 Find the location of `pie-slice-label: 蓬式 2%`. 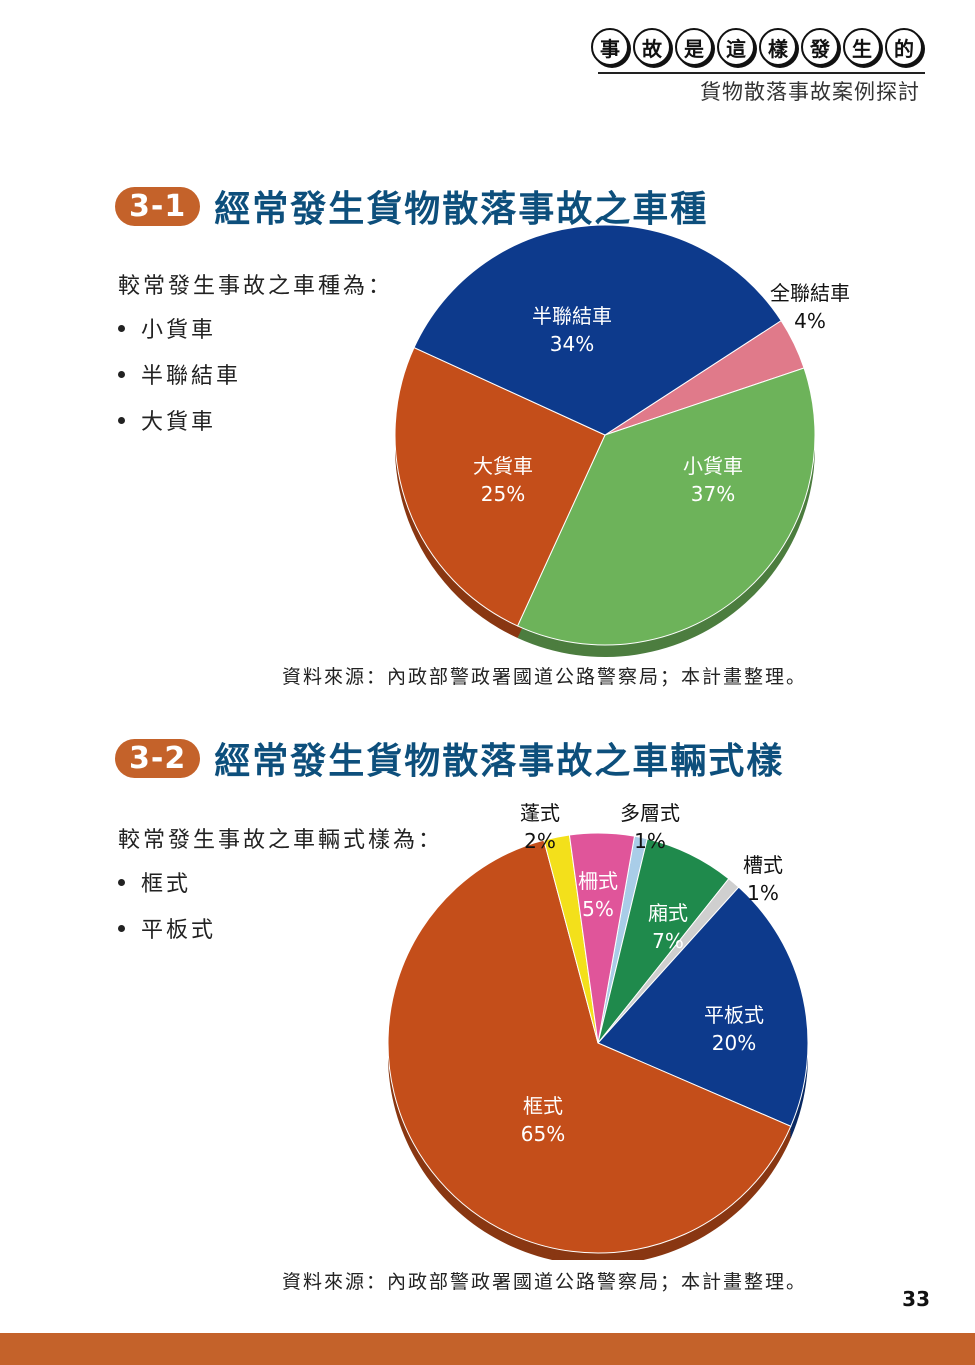

pie-slice-label: 蓬式 2% is located at coordinates (540, 827).